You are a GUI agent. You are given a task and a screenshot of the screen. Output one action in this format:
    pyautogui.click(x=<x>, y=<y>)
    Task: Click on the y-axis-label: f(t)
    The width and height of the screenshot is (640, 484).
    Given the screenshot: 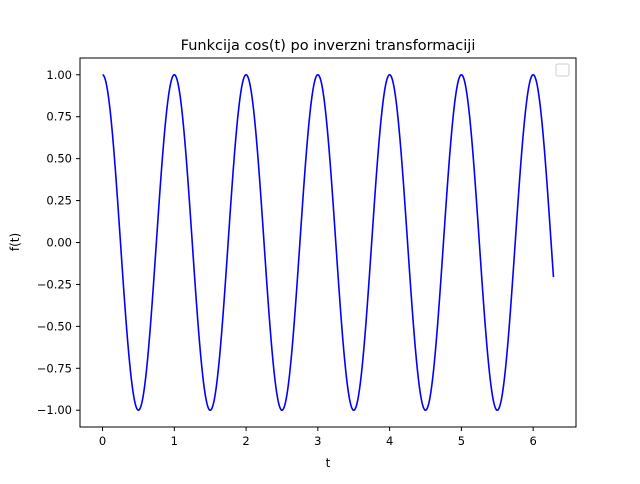 What is the action you would take?
    pyautogui.click(x=15, y=242)
    